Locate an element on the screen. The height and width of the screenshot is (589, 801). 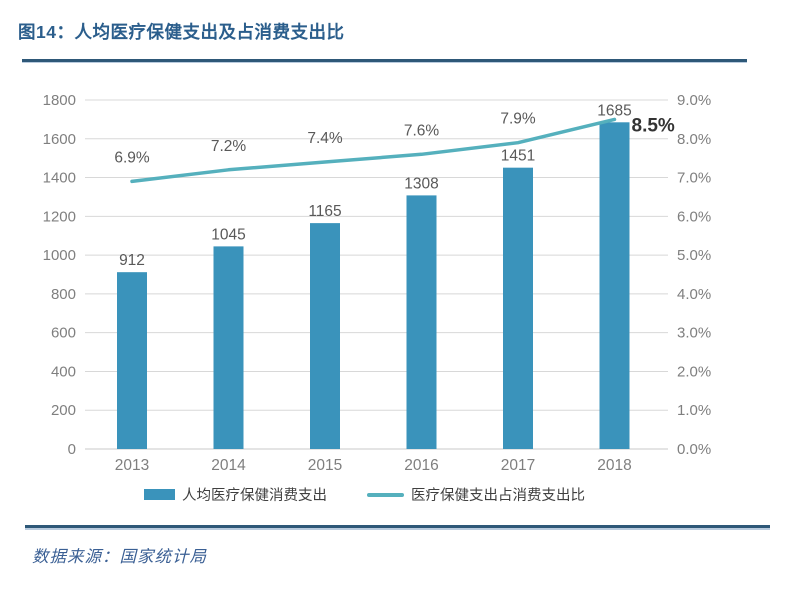
y2-axis-tick-label: 5.0% is located at coordinates (694, 255).